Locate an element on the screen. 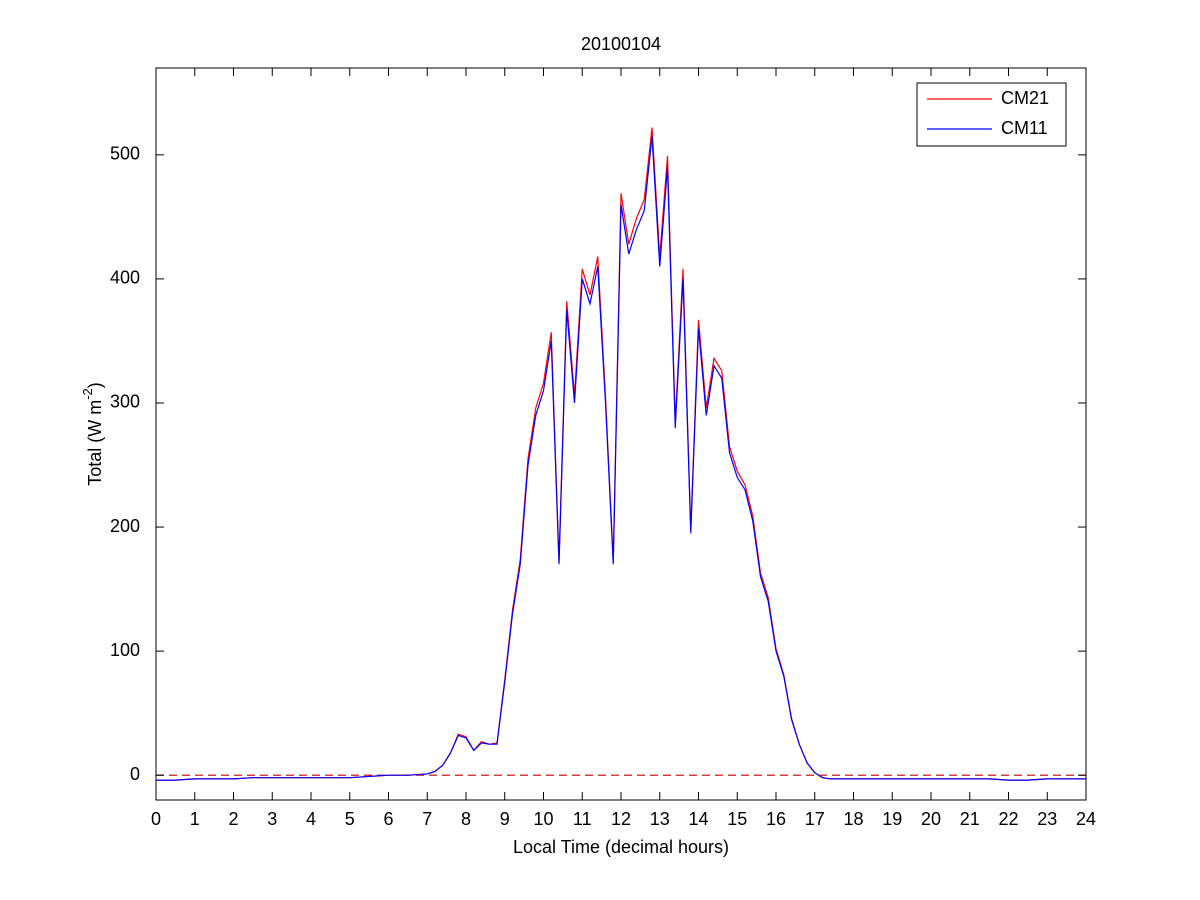 The height and width of the screenshot is (900, 1200). y-tick-label: 300 is located at coordinates (125, 402).